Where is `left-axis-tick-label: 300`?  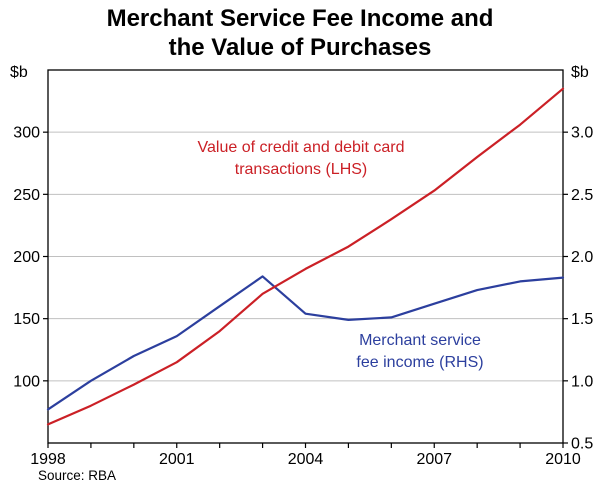 left-axis-tick-label: 300 is located at coordinates (26, 133).